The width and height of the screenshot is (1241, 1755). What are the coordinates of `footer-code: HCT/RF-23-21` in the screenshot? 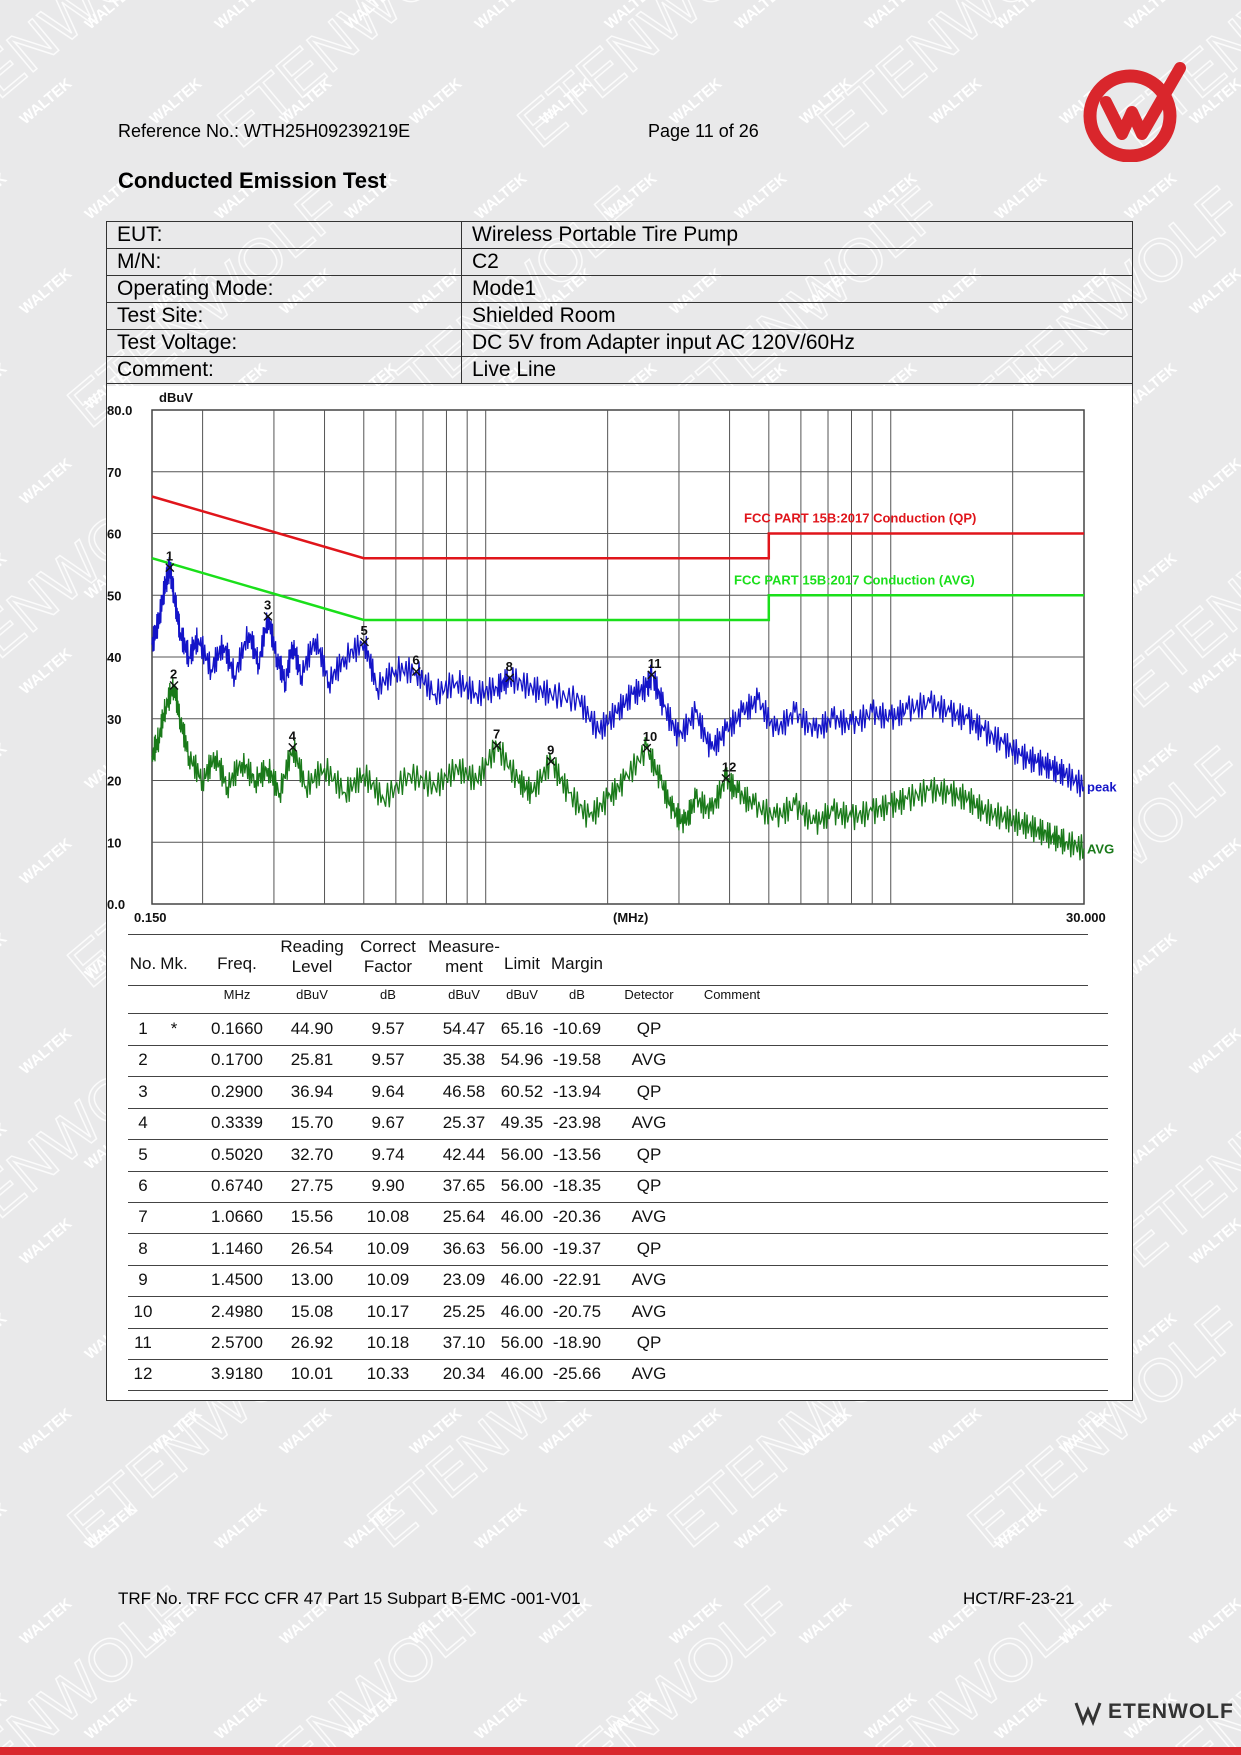 It's located at (1019, 1598).